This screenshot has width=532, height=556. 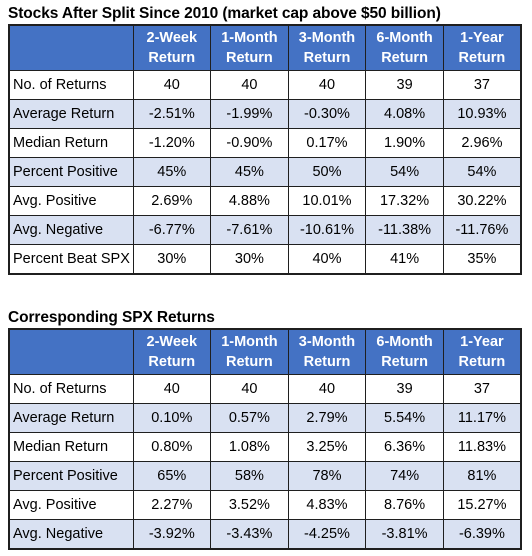 What do you see at coordinates (249, 476) in the screenshot?
I see `value-cell: 58%` at bounding box center [249, 476].